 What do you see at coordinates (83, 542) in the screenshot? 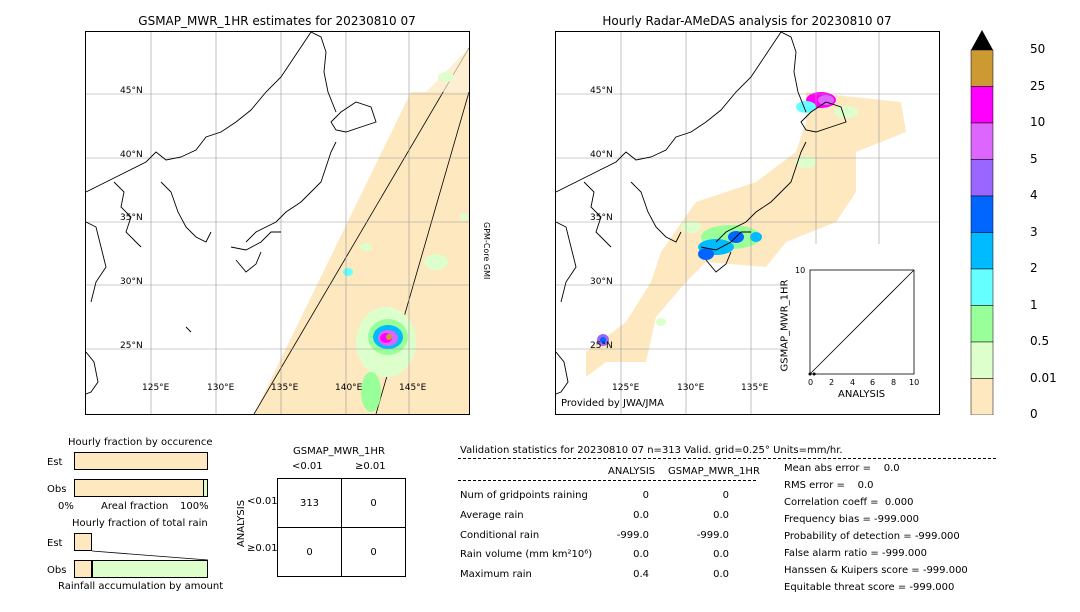
I see `tot-est-bar` at bounding box center [83, 542].